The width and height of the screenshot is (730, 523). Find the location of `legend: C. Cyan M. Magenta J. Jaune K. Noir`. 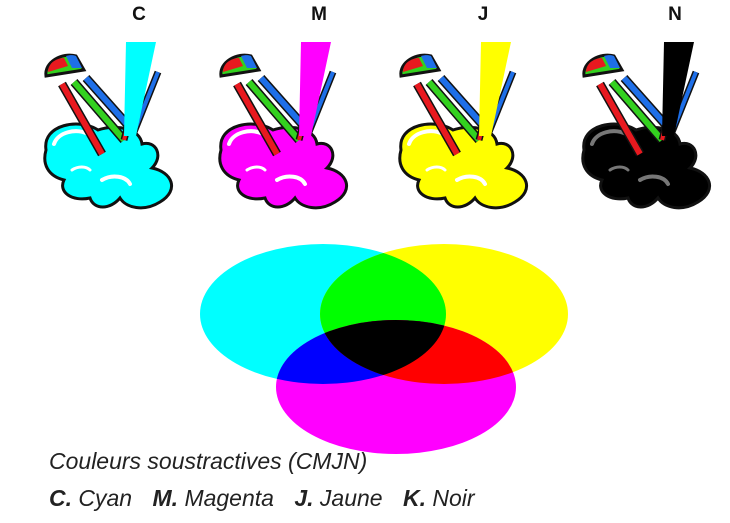

legend: C. Cyan M. Magenta J. Jaune K. Noir is located at coordinates (269, 498).